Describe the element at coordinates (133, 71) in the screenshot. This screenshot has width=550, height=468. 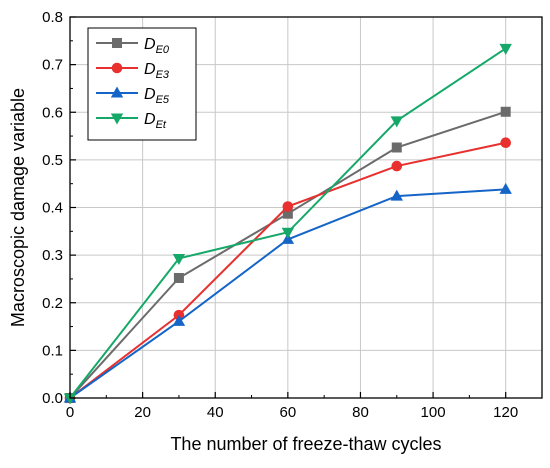
I see `legend-item: DE3` at that location.